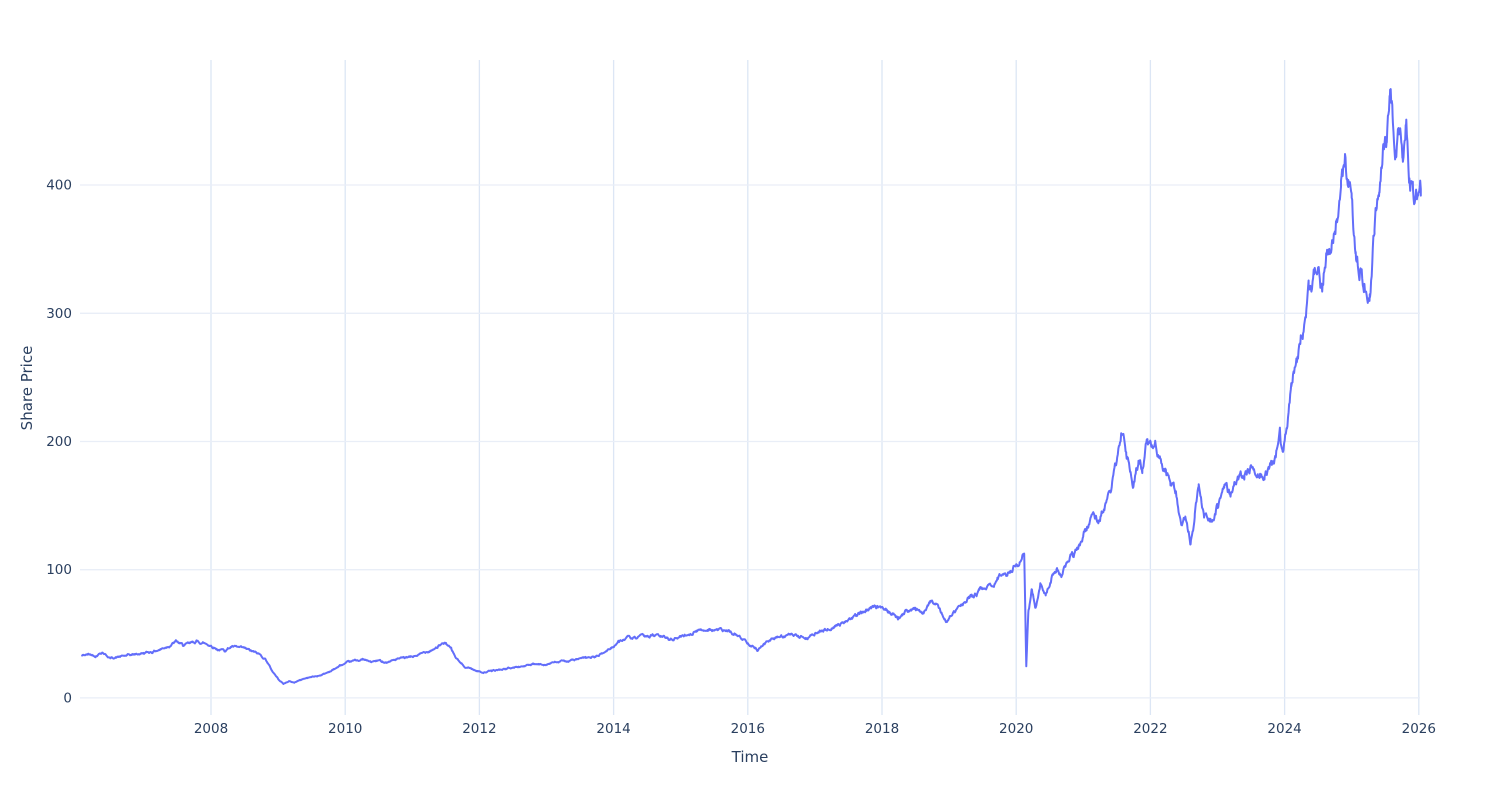 The height and width of the screenshot is (800, 1500). I want to click on x-tick-label: 2022, so click(1150, 729).